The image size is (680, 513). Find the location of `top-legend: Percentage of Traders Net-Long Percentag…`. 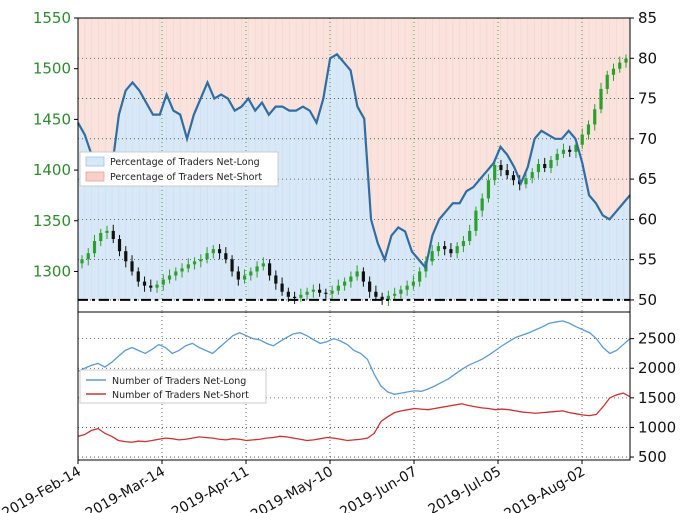

top-legend: Percentage of Traders Net-Long Percentag… is located at coordinates (179, 169).